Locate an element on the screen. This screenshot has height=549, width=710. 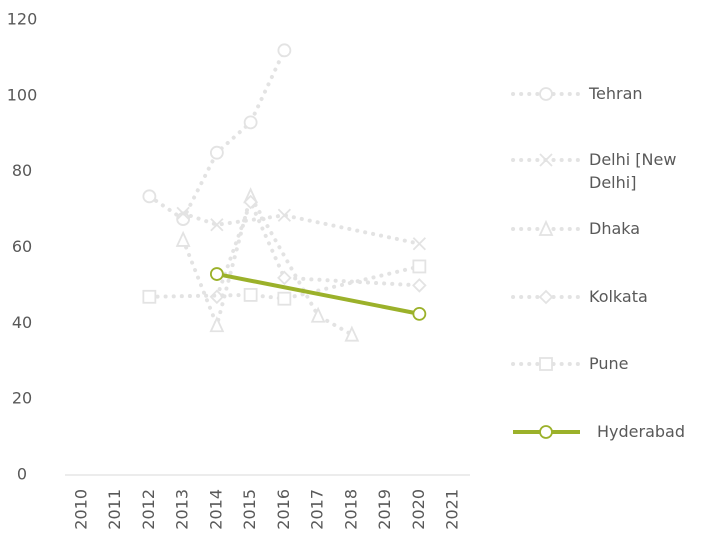
legend-label: Pune is located at coordinates (609, 363).